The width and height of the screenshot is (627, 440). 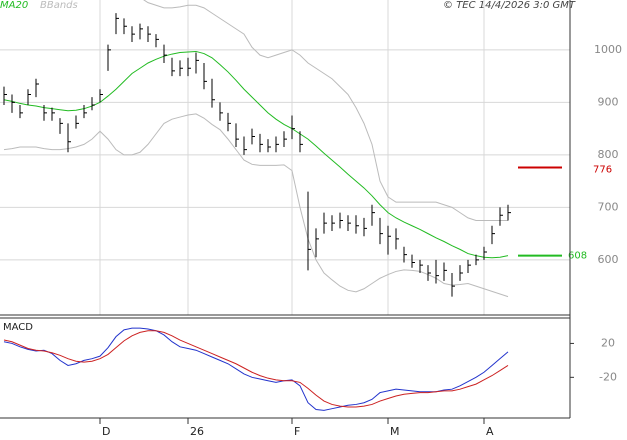 What do you see at coordinates (197, 431) in the screenshot?
I see `x-tick-label: 26` at bounding box center [197, 431].